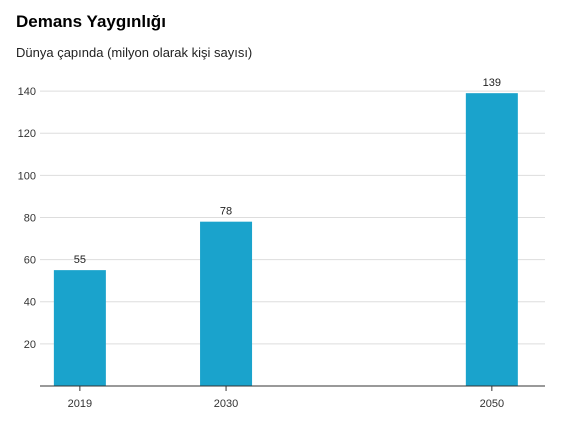 This screenshot has height=430, width=563. Describe the element at coordinates (491, 239) in the screenshot. I see `bar-2050` at that location.